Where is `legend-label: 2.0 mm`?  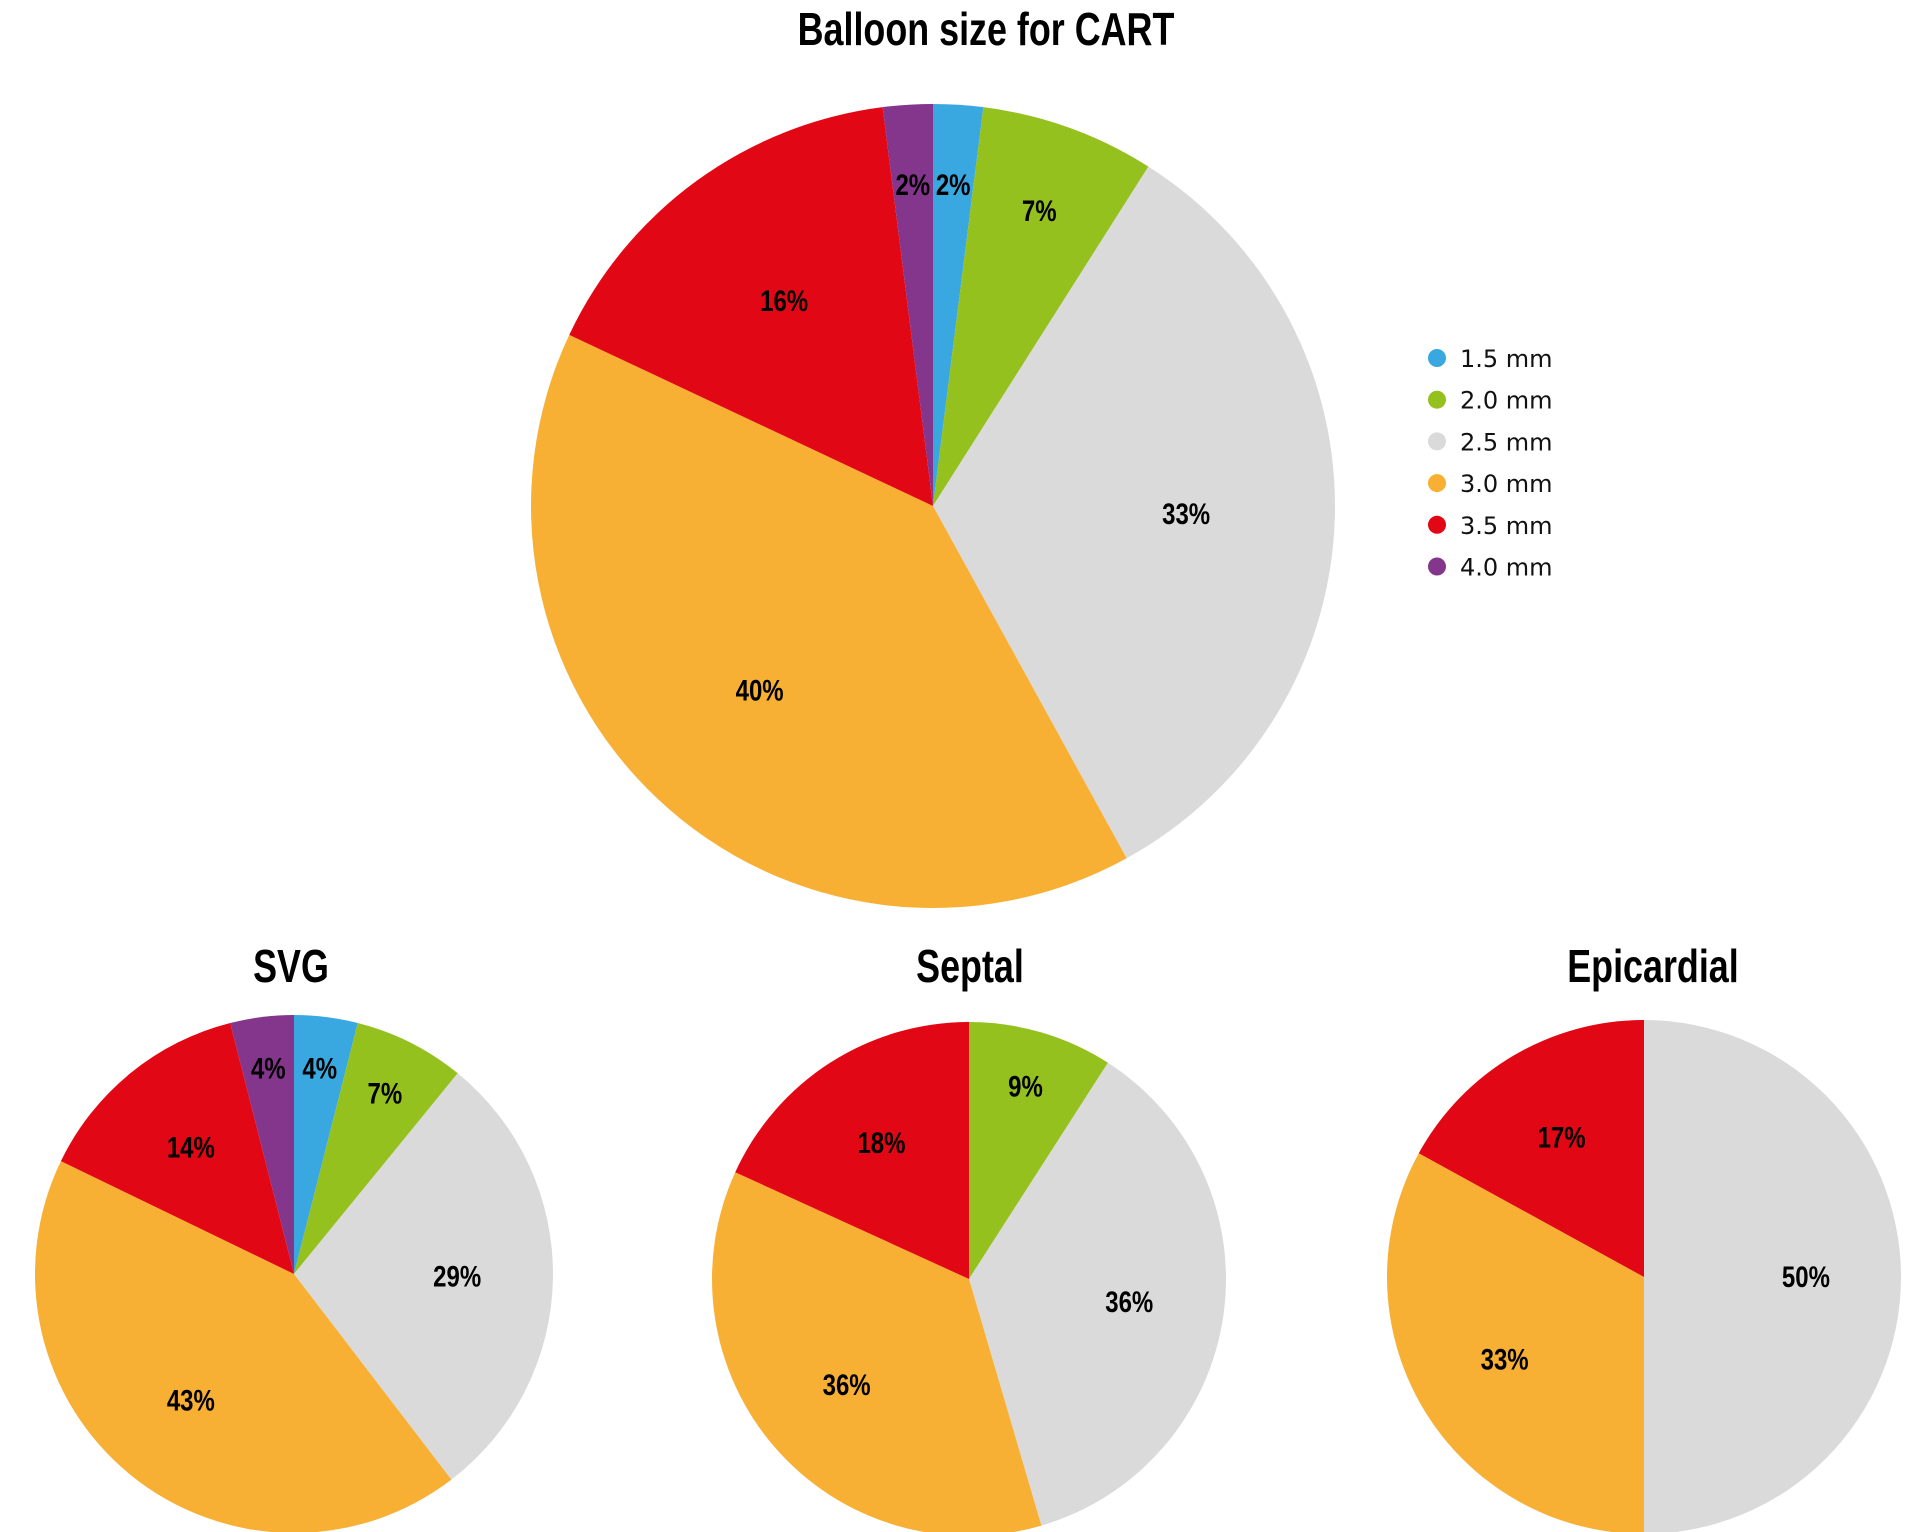 legend-label: 2.0 mm is located at coordinates (1506, 401).